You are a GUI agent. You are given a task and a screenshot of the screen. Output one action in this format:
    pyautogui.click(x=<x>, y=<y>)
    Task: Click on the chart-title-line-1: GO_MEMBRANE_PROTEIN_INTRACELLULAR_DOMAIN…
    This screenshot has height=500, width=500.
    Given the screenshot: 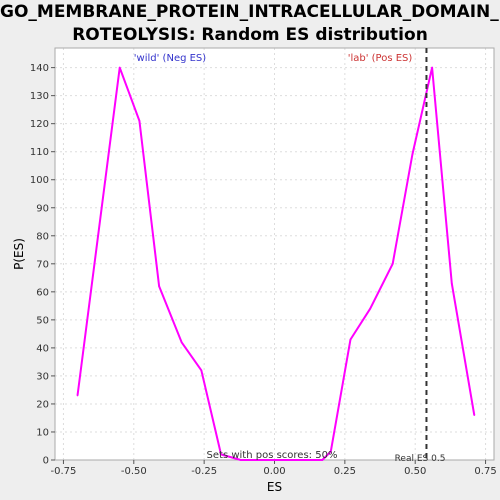 What is the action you would take?
    pyautogui.click(x=250, y=12)
    